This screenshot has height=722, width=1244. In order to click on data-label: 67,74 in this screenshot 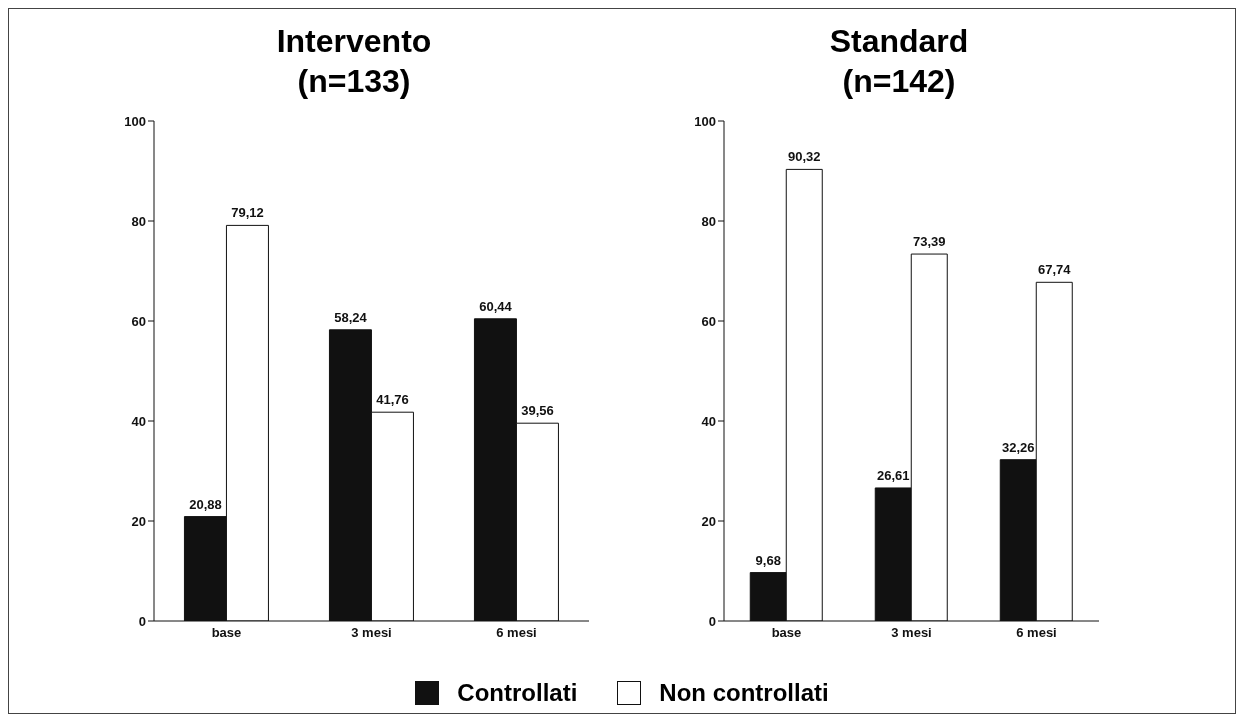, I will do `click(1054, 270)`.